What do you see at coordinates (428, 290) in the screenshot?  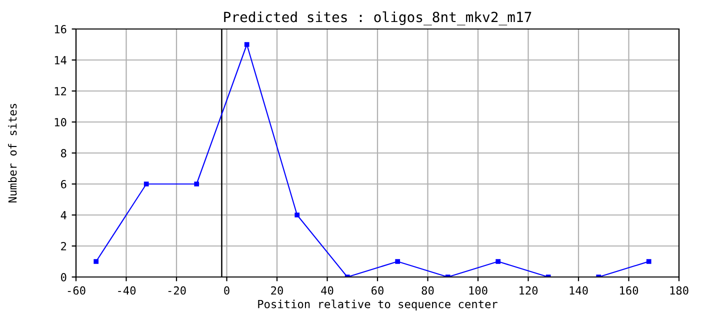 I see `x-tick-label: 80` at bounding box center [428, 290].